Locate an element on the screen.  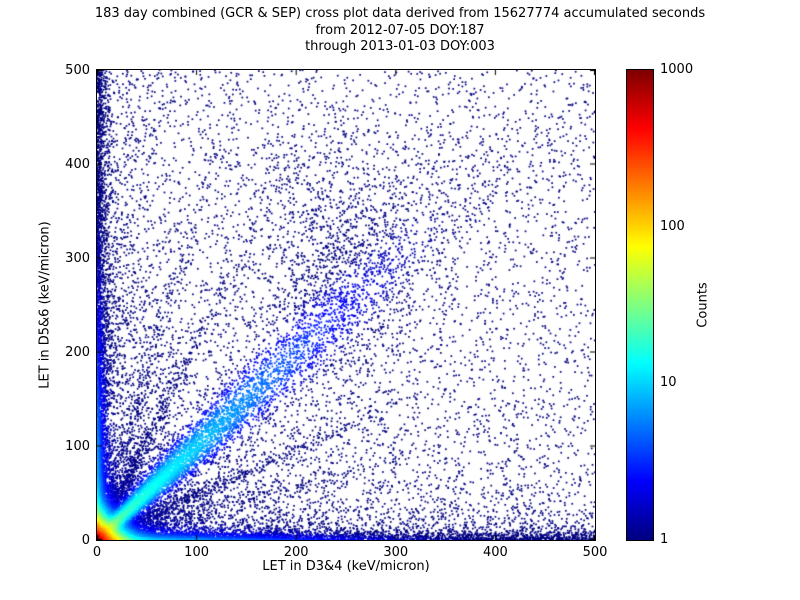
colorbar-tick-label: 1000 is located at coordinates (677, 69).